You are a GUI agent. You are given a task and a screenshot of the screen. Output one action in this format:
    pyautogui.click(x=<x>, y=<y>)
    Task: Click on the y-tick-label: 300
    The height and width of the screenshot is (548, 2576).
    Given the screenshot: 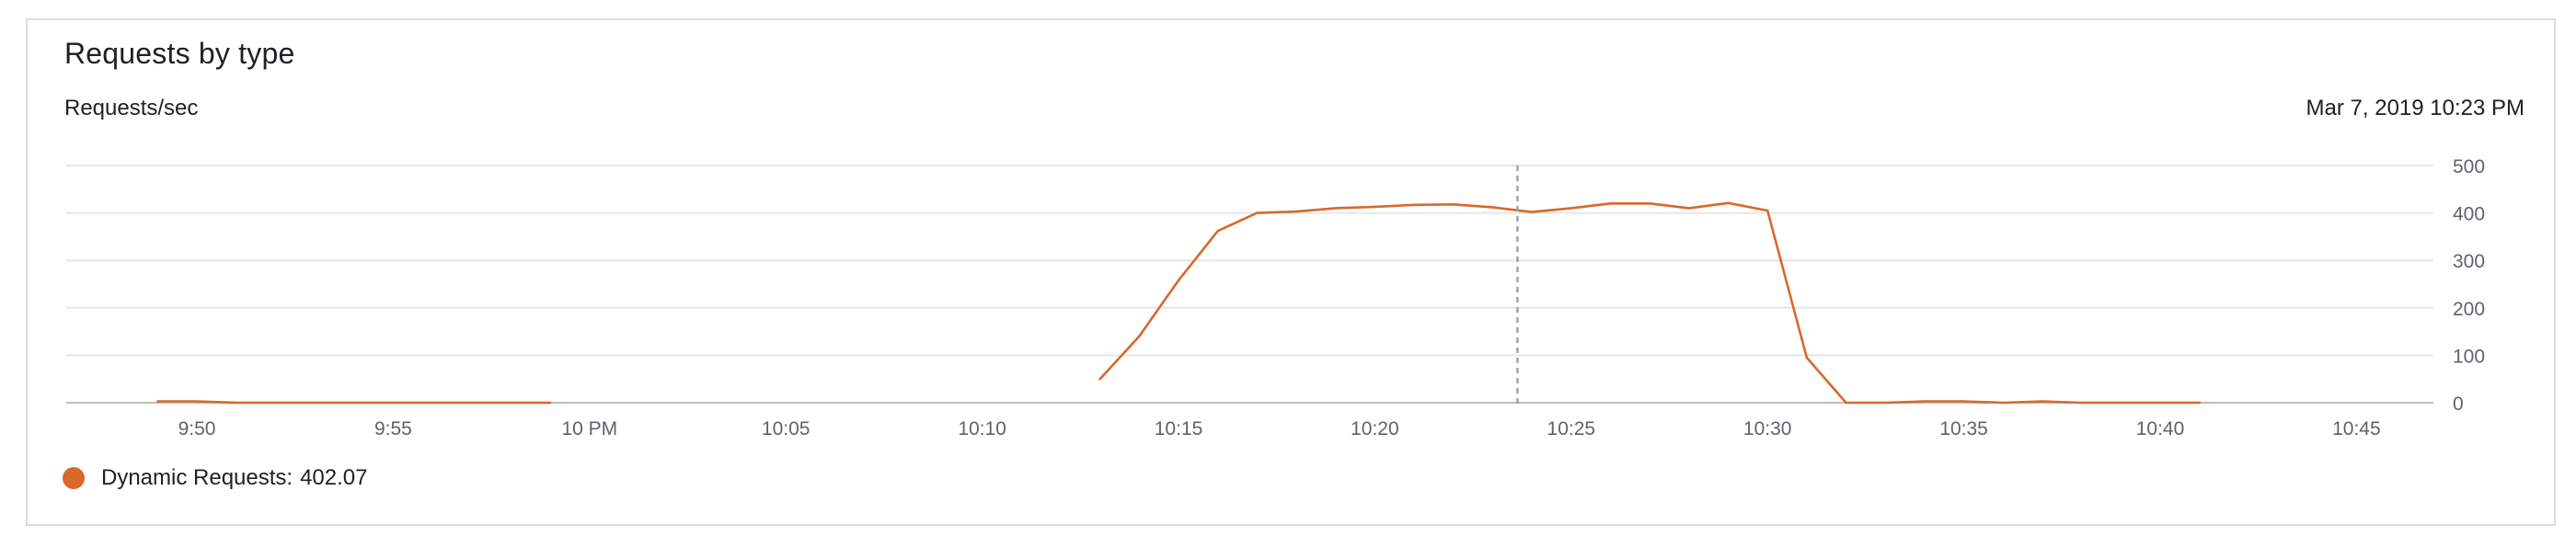 What is the action you would take?
    pyautogui.click(x=2469, y=261)
    